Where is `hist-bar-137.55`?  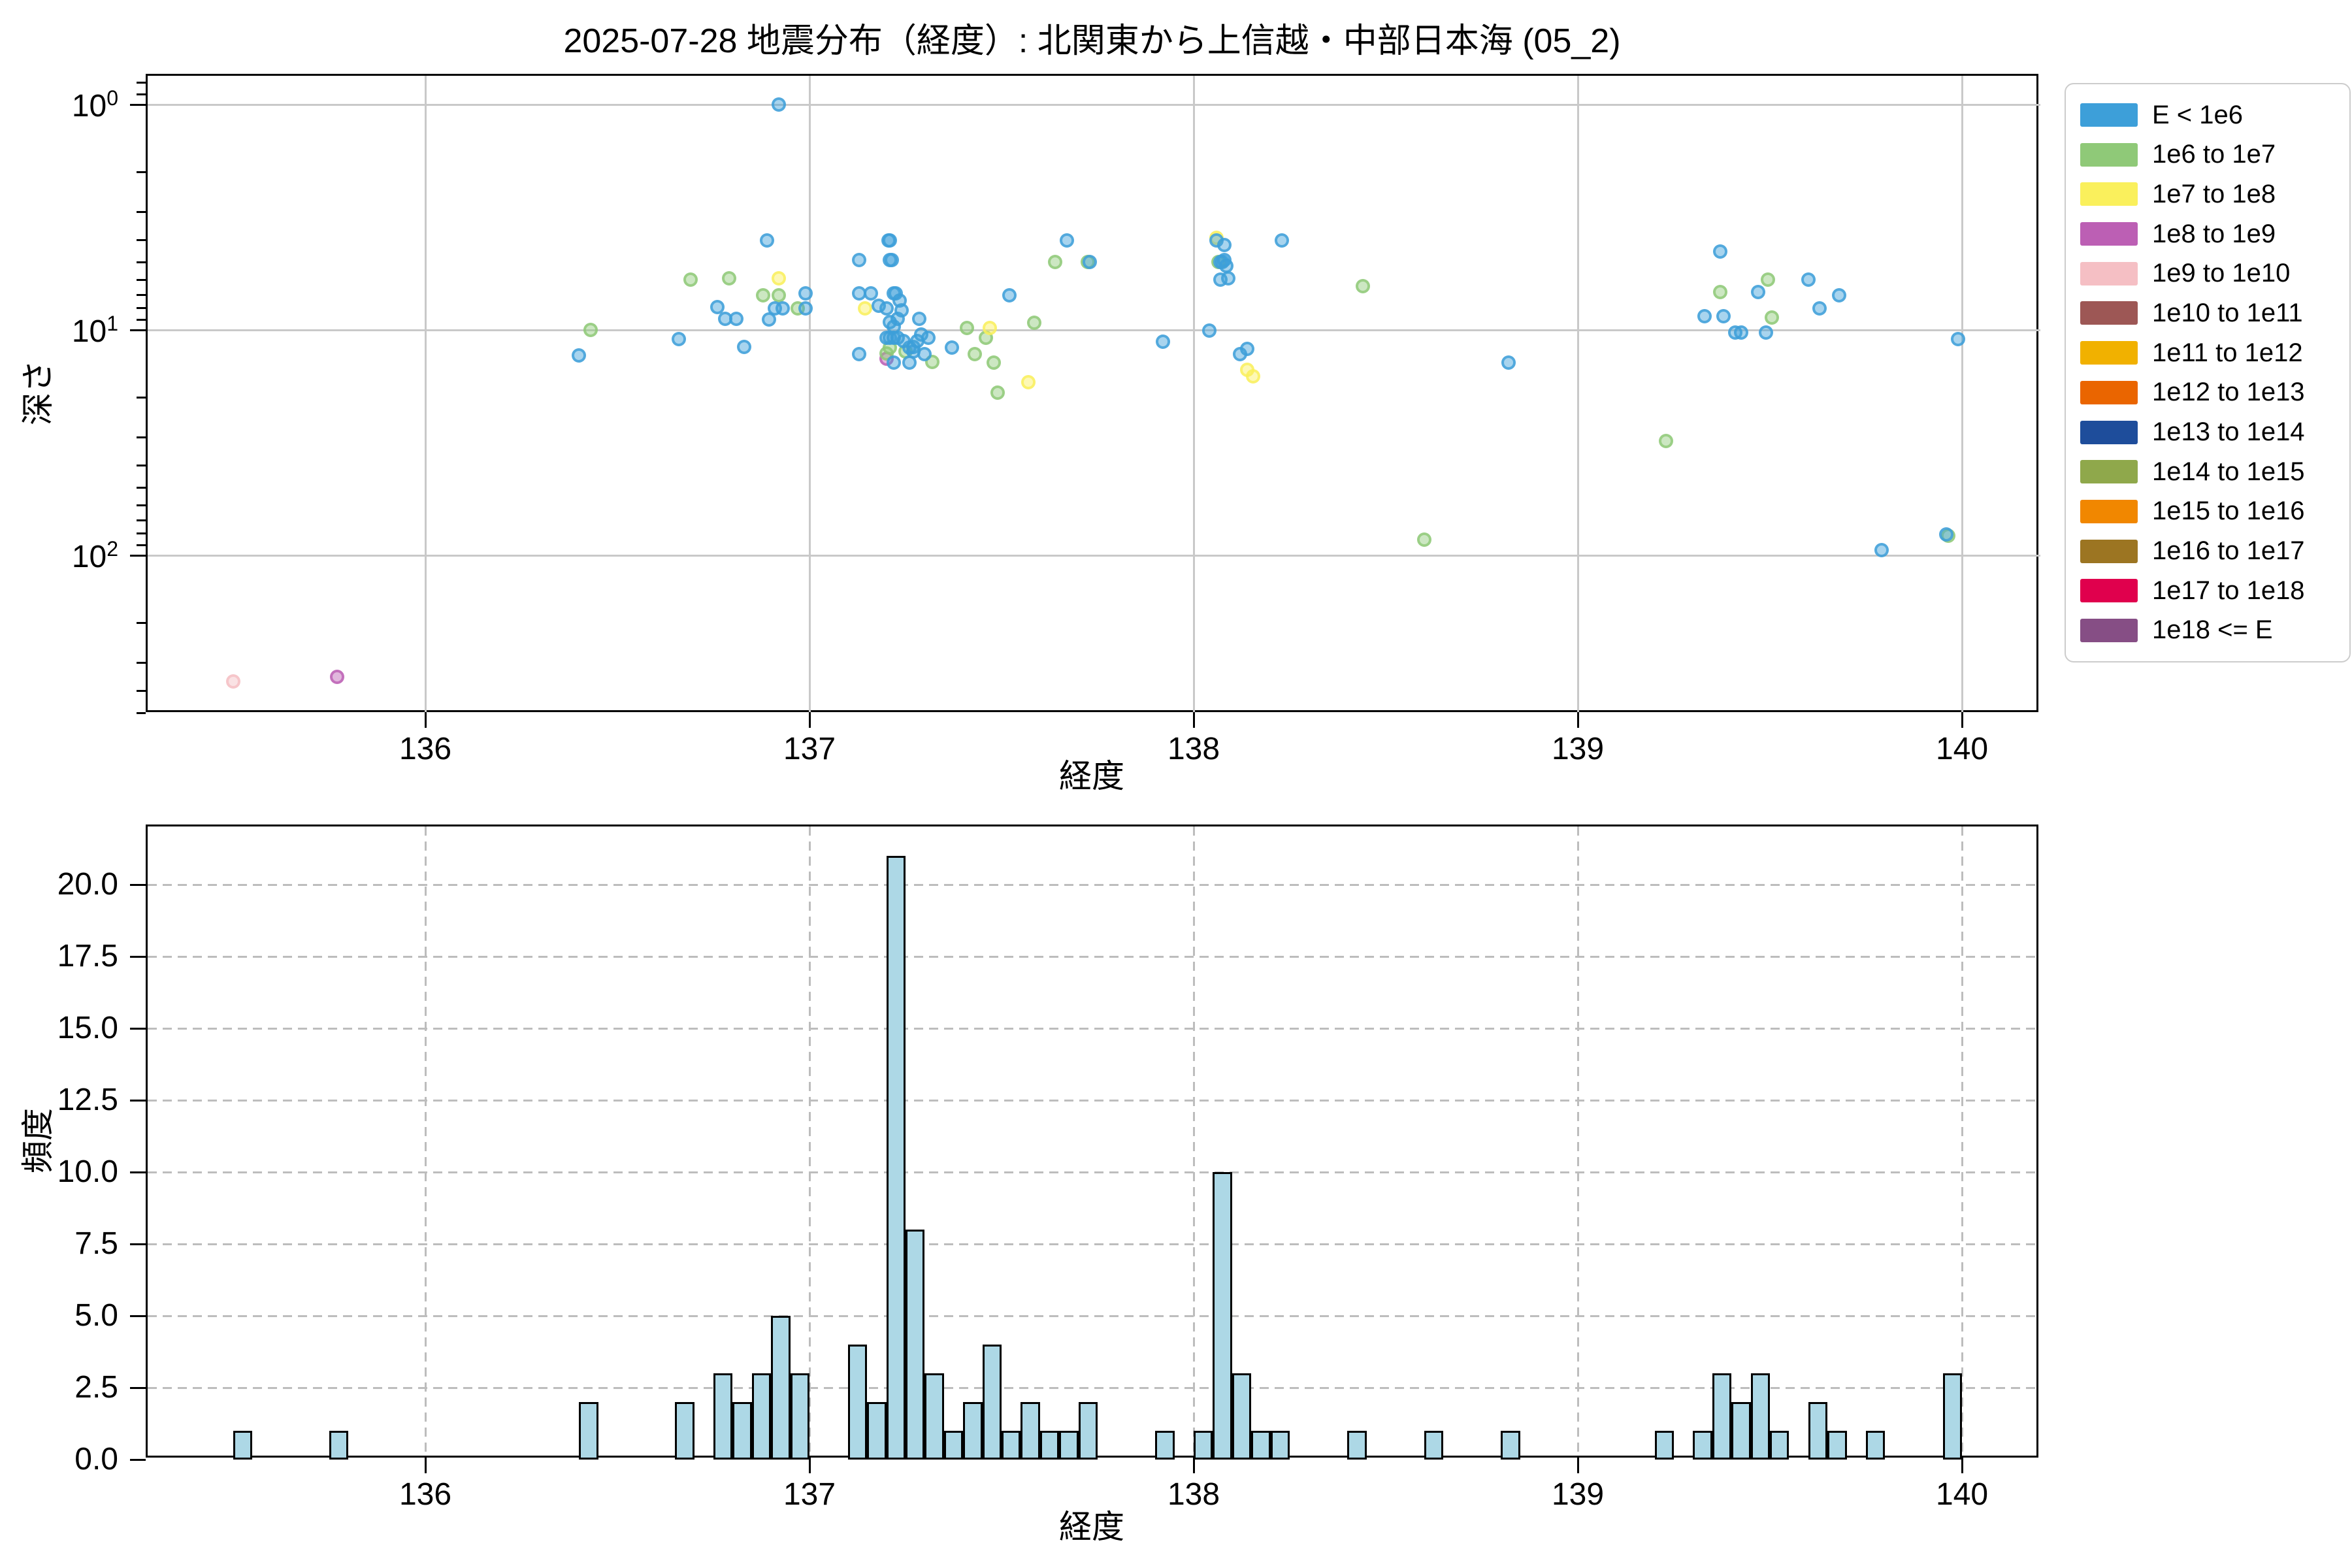
hist-bar-137.55 is located at coordinates (1030, 1431).